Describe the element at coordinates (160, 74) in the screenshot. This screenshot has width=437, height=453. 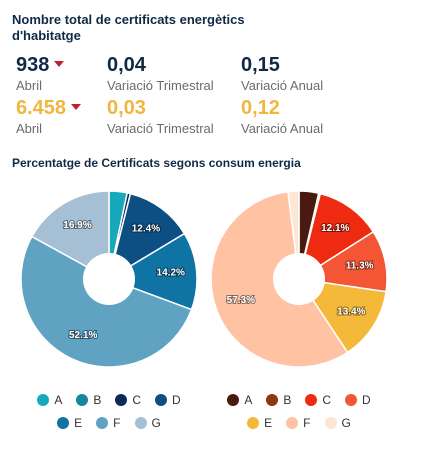
I see `kpi-quarterly-row1: 0,04 Variació Trimestral` at that location.